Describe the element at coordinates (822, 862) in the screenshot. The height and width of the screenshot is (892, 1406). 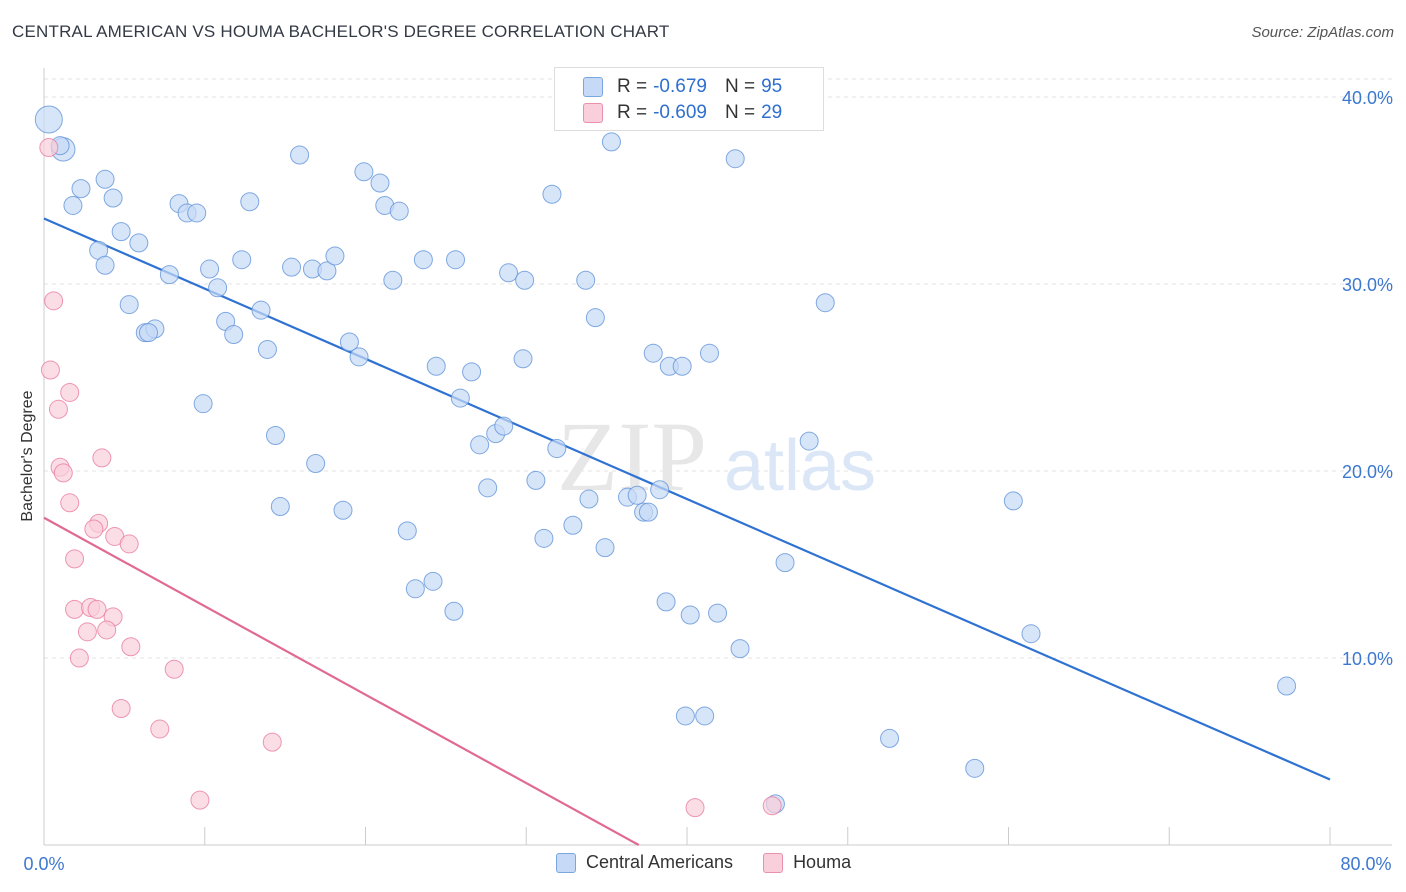
I see `legend-label-houma: Houma` at that location.